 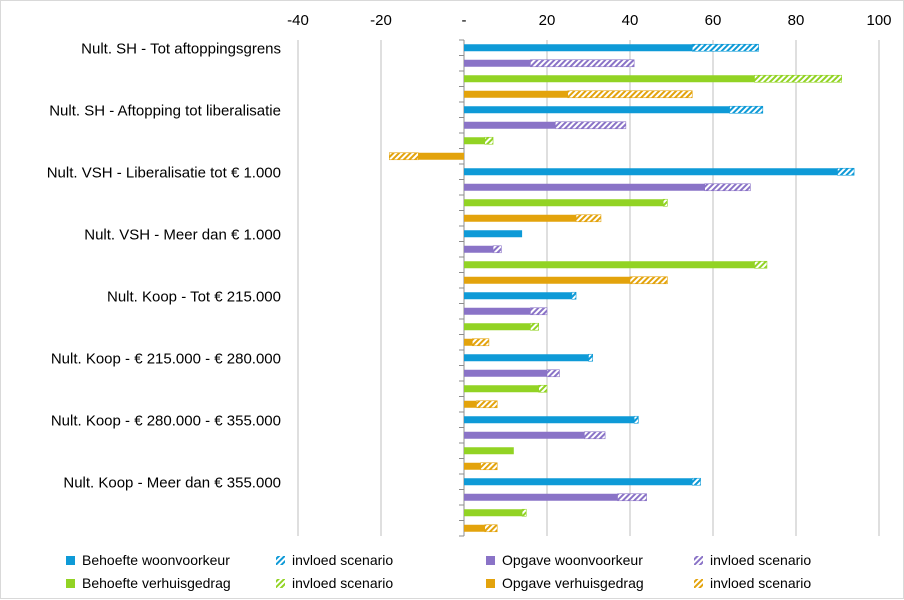 What do you see at coordinates (381, 20) in the screenshot?
I see `x-tick-label: -20` at bounding box center [381, 20].